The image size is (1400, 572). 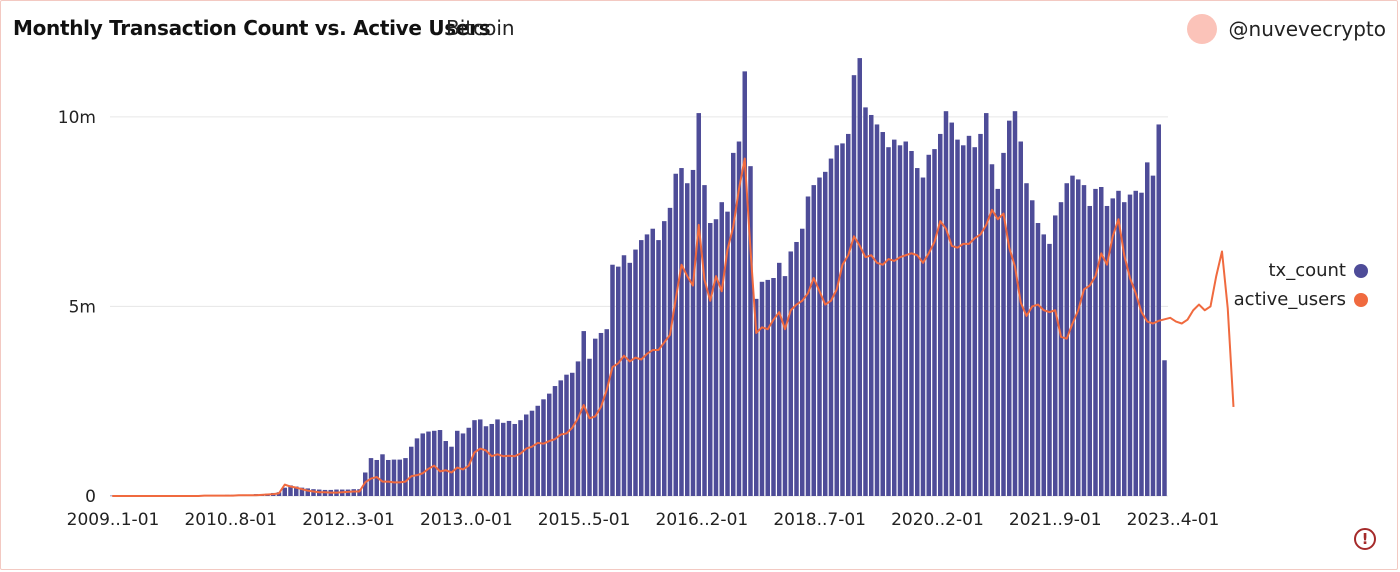 I want to click on legend-item-tx-count: tx_count, so click(x=1318, y=270).